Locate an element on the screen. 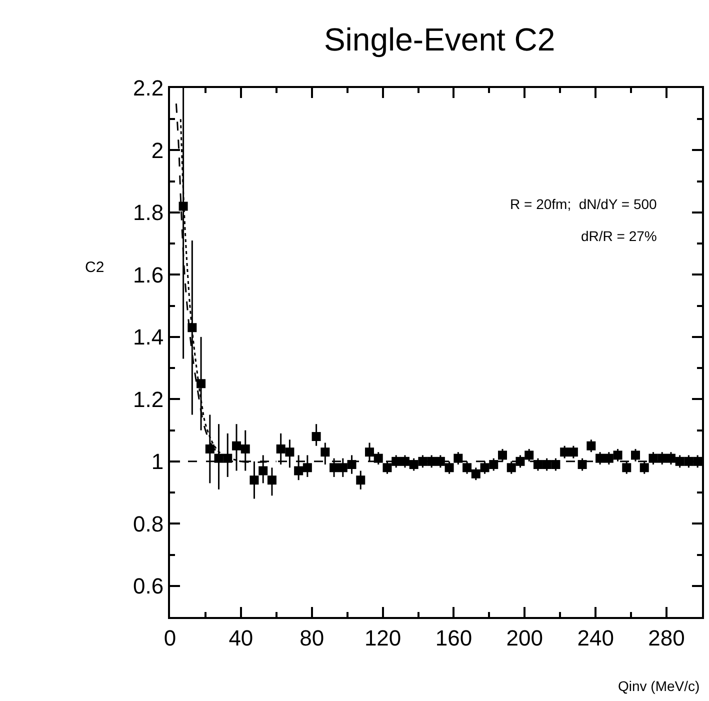 The height and width of the screenshot is (701, 709). annotation: R = 20fm; dN/dY = 500 is located at coordinates (584, 204).